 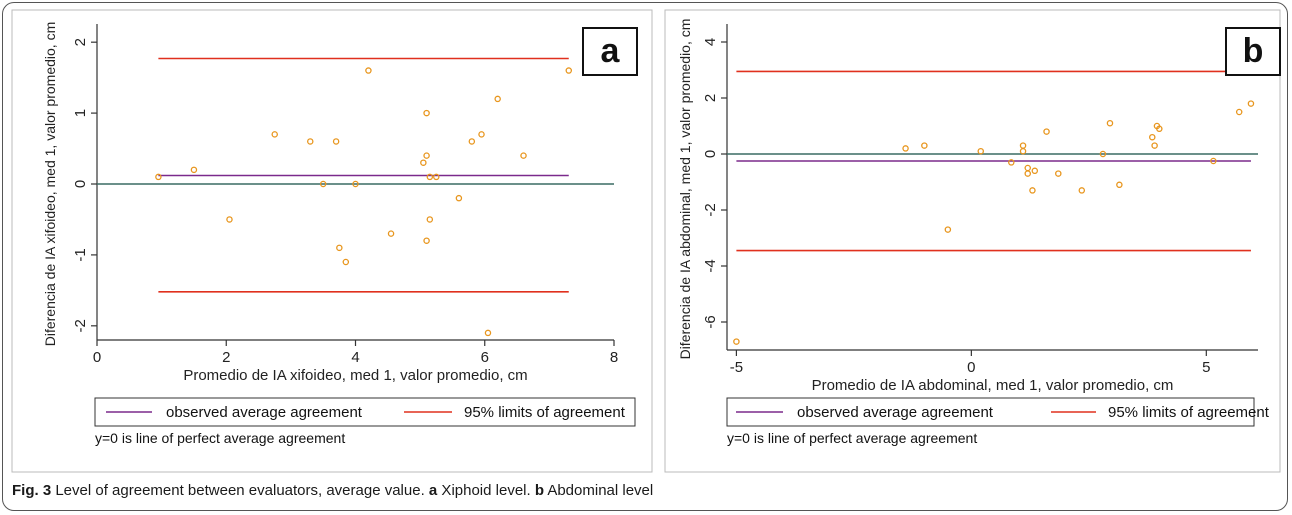 What do you see at coordinates (539, 490) in the screenshot?
I see `caption-b-letter: b` at bounding box center [539, 490].